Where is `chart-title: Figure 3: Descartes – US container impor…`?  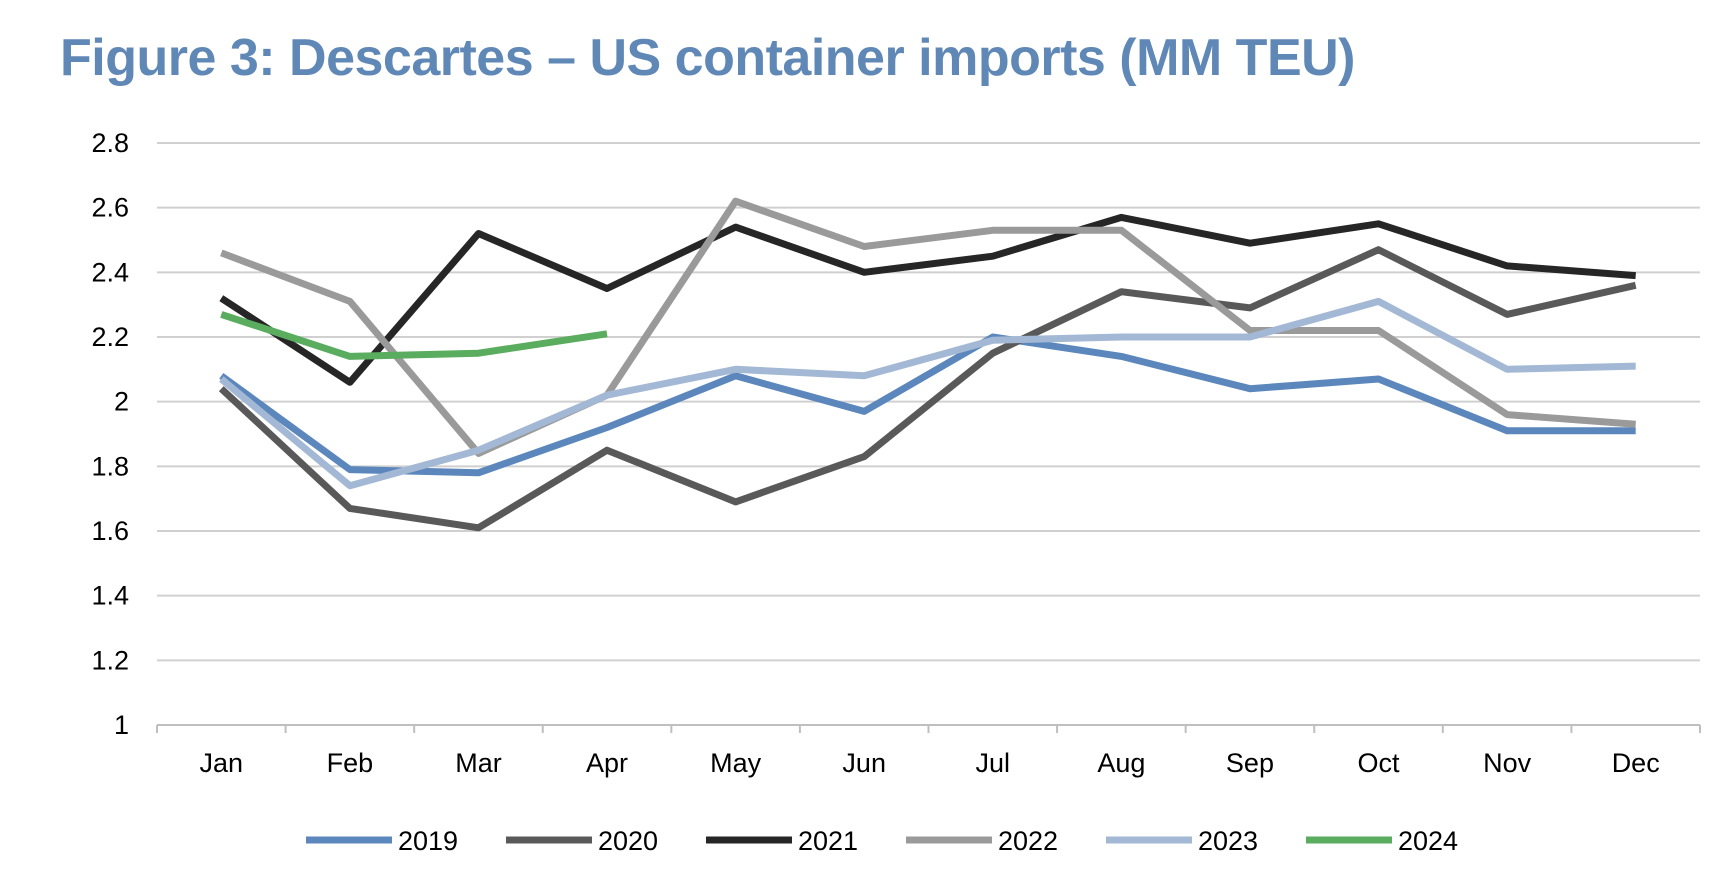 chart-title: Figure 3: Descartes – US container impor… is located at coordinates (708, 58).